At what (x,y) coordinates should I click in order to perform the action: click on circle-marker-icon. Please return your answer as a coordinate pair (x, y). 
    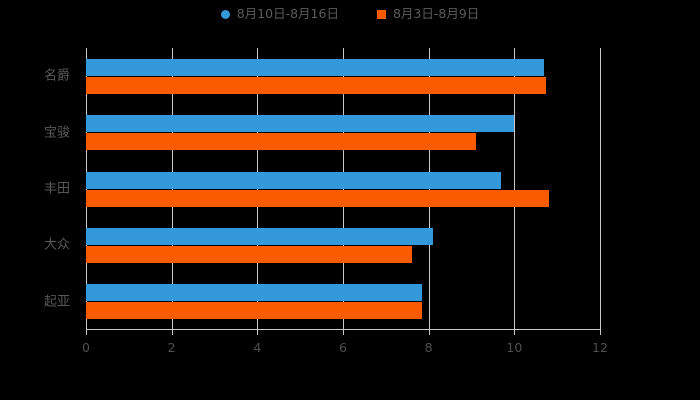
    Looking at the image, I should click on (225, 14).